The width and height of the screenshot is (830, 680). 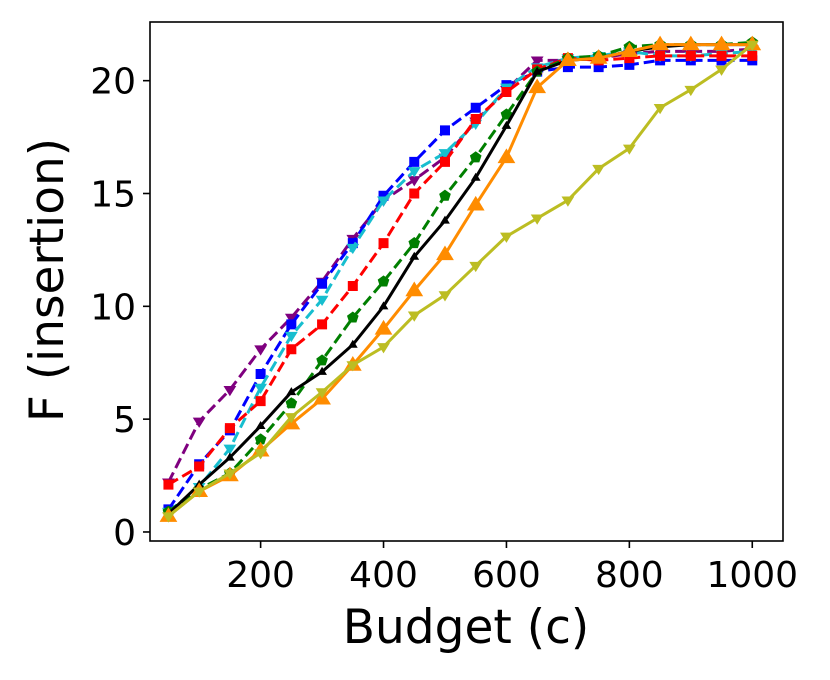 I want to click on x-tick-label: 1000, so click(x=752, y=575).